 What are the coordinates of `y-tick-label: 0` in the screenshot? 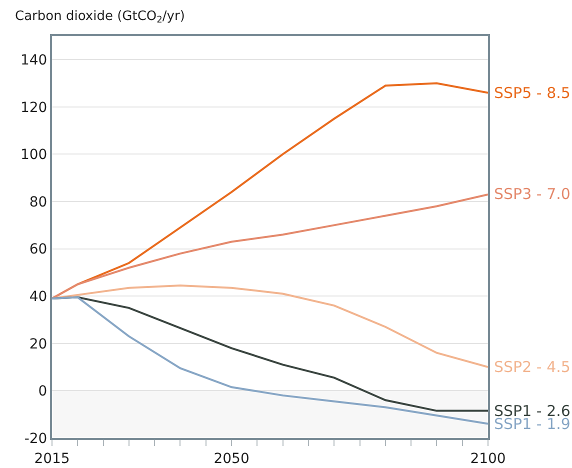 It's located at (43, 392).